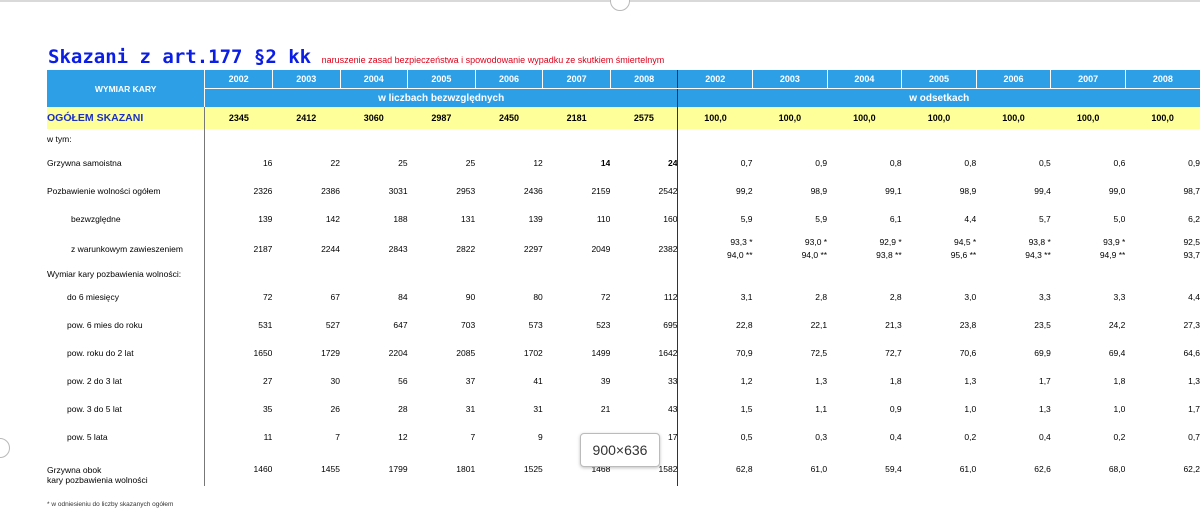 The width and height of the screenshot is (1200, 510). What do you see at coordinates (644, 381) in the screenshot?
I see `abs-cell: 33` at bounding box center [644, 381].